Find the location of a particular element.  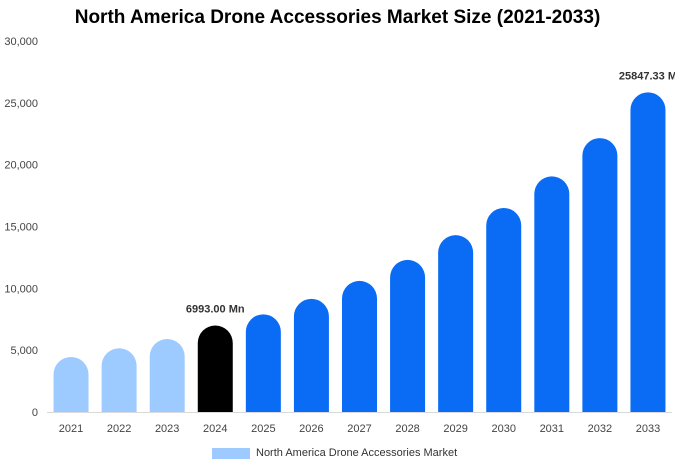

legend-label: North America Drone Accessories Market is located at coordinates (357, 453).